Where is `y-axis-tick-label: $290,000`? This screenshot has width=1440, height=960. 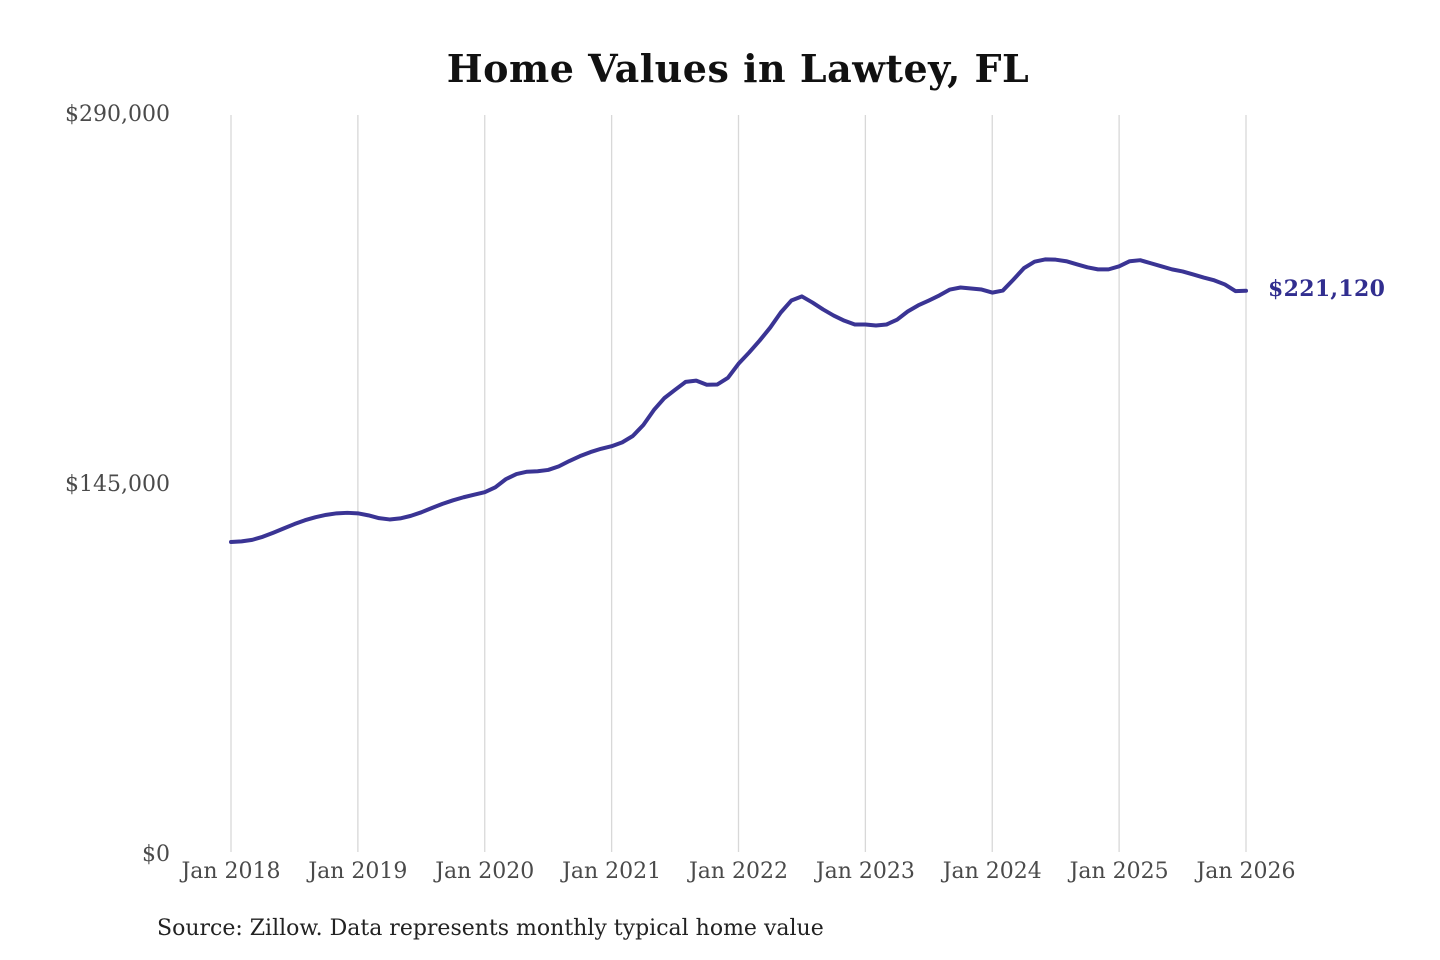 y-axis-tick-label: $290,000 is located at coordinates (117, 114).